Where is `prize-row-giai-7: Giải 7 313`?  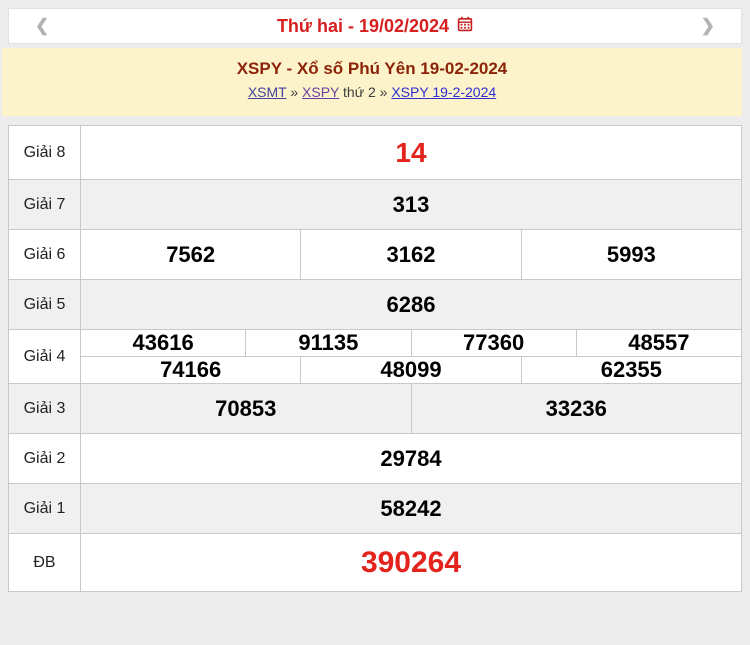
prize-row-giai-7: Giải 7 313 is located at coordinates (375, 205).